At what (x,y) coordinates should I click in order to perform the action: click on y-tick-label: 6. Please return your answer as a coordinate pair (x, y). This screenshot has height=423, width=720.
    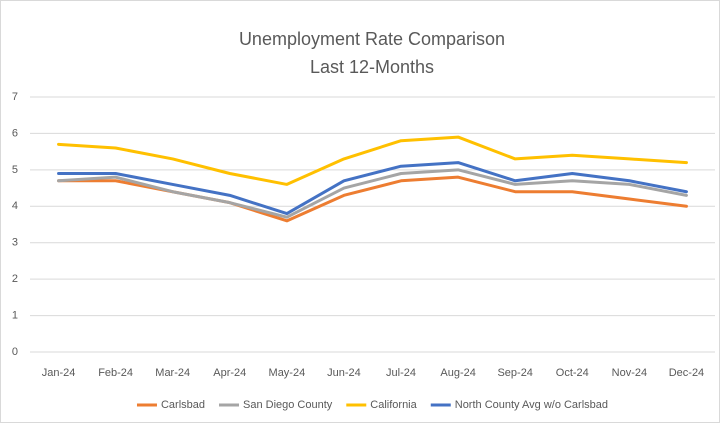
    Looking at the image, I should click on (15, 133).